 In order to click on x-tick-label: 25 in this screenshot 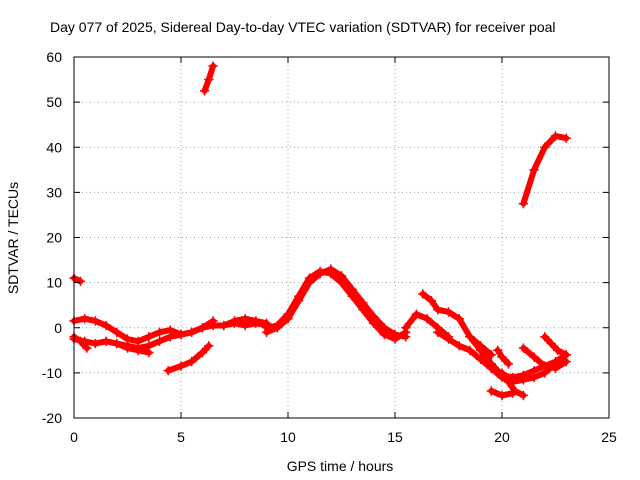, I will do `click(609, 437)`.